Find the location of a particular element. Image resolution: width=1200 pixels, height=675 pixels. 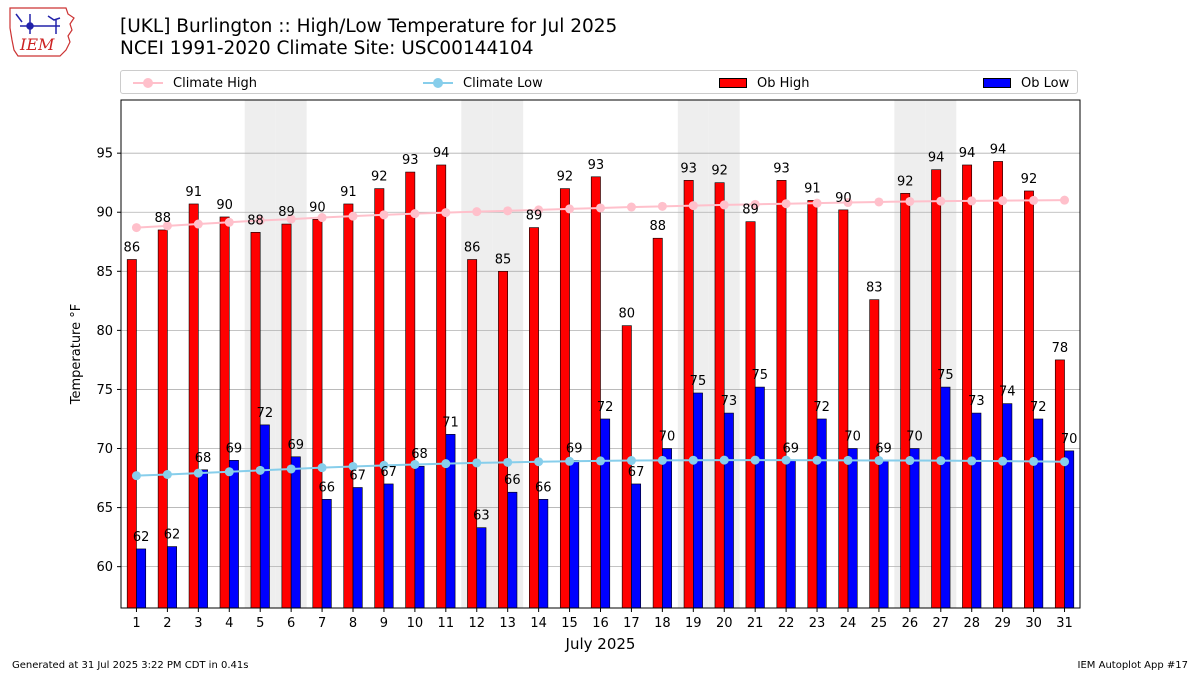

label-ob-low-day-10: 68 is located at coordinates (419, 454).